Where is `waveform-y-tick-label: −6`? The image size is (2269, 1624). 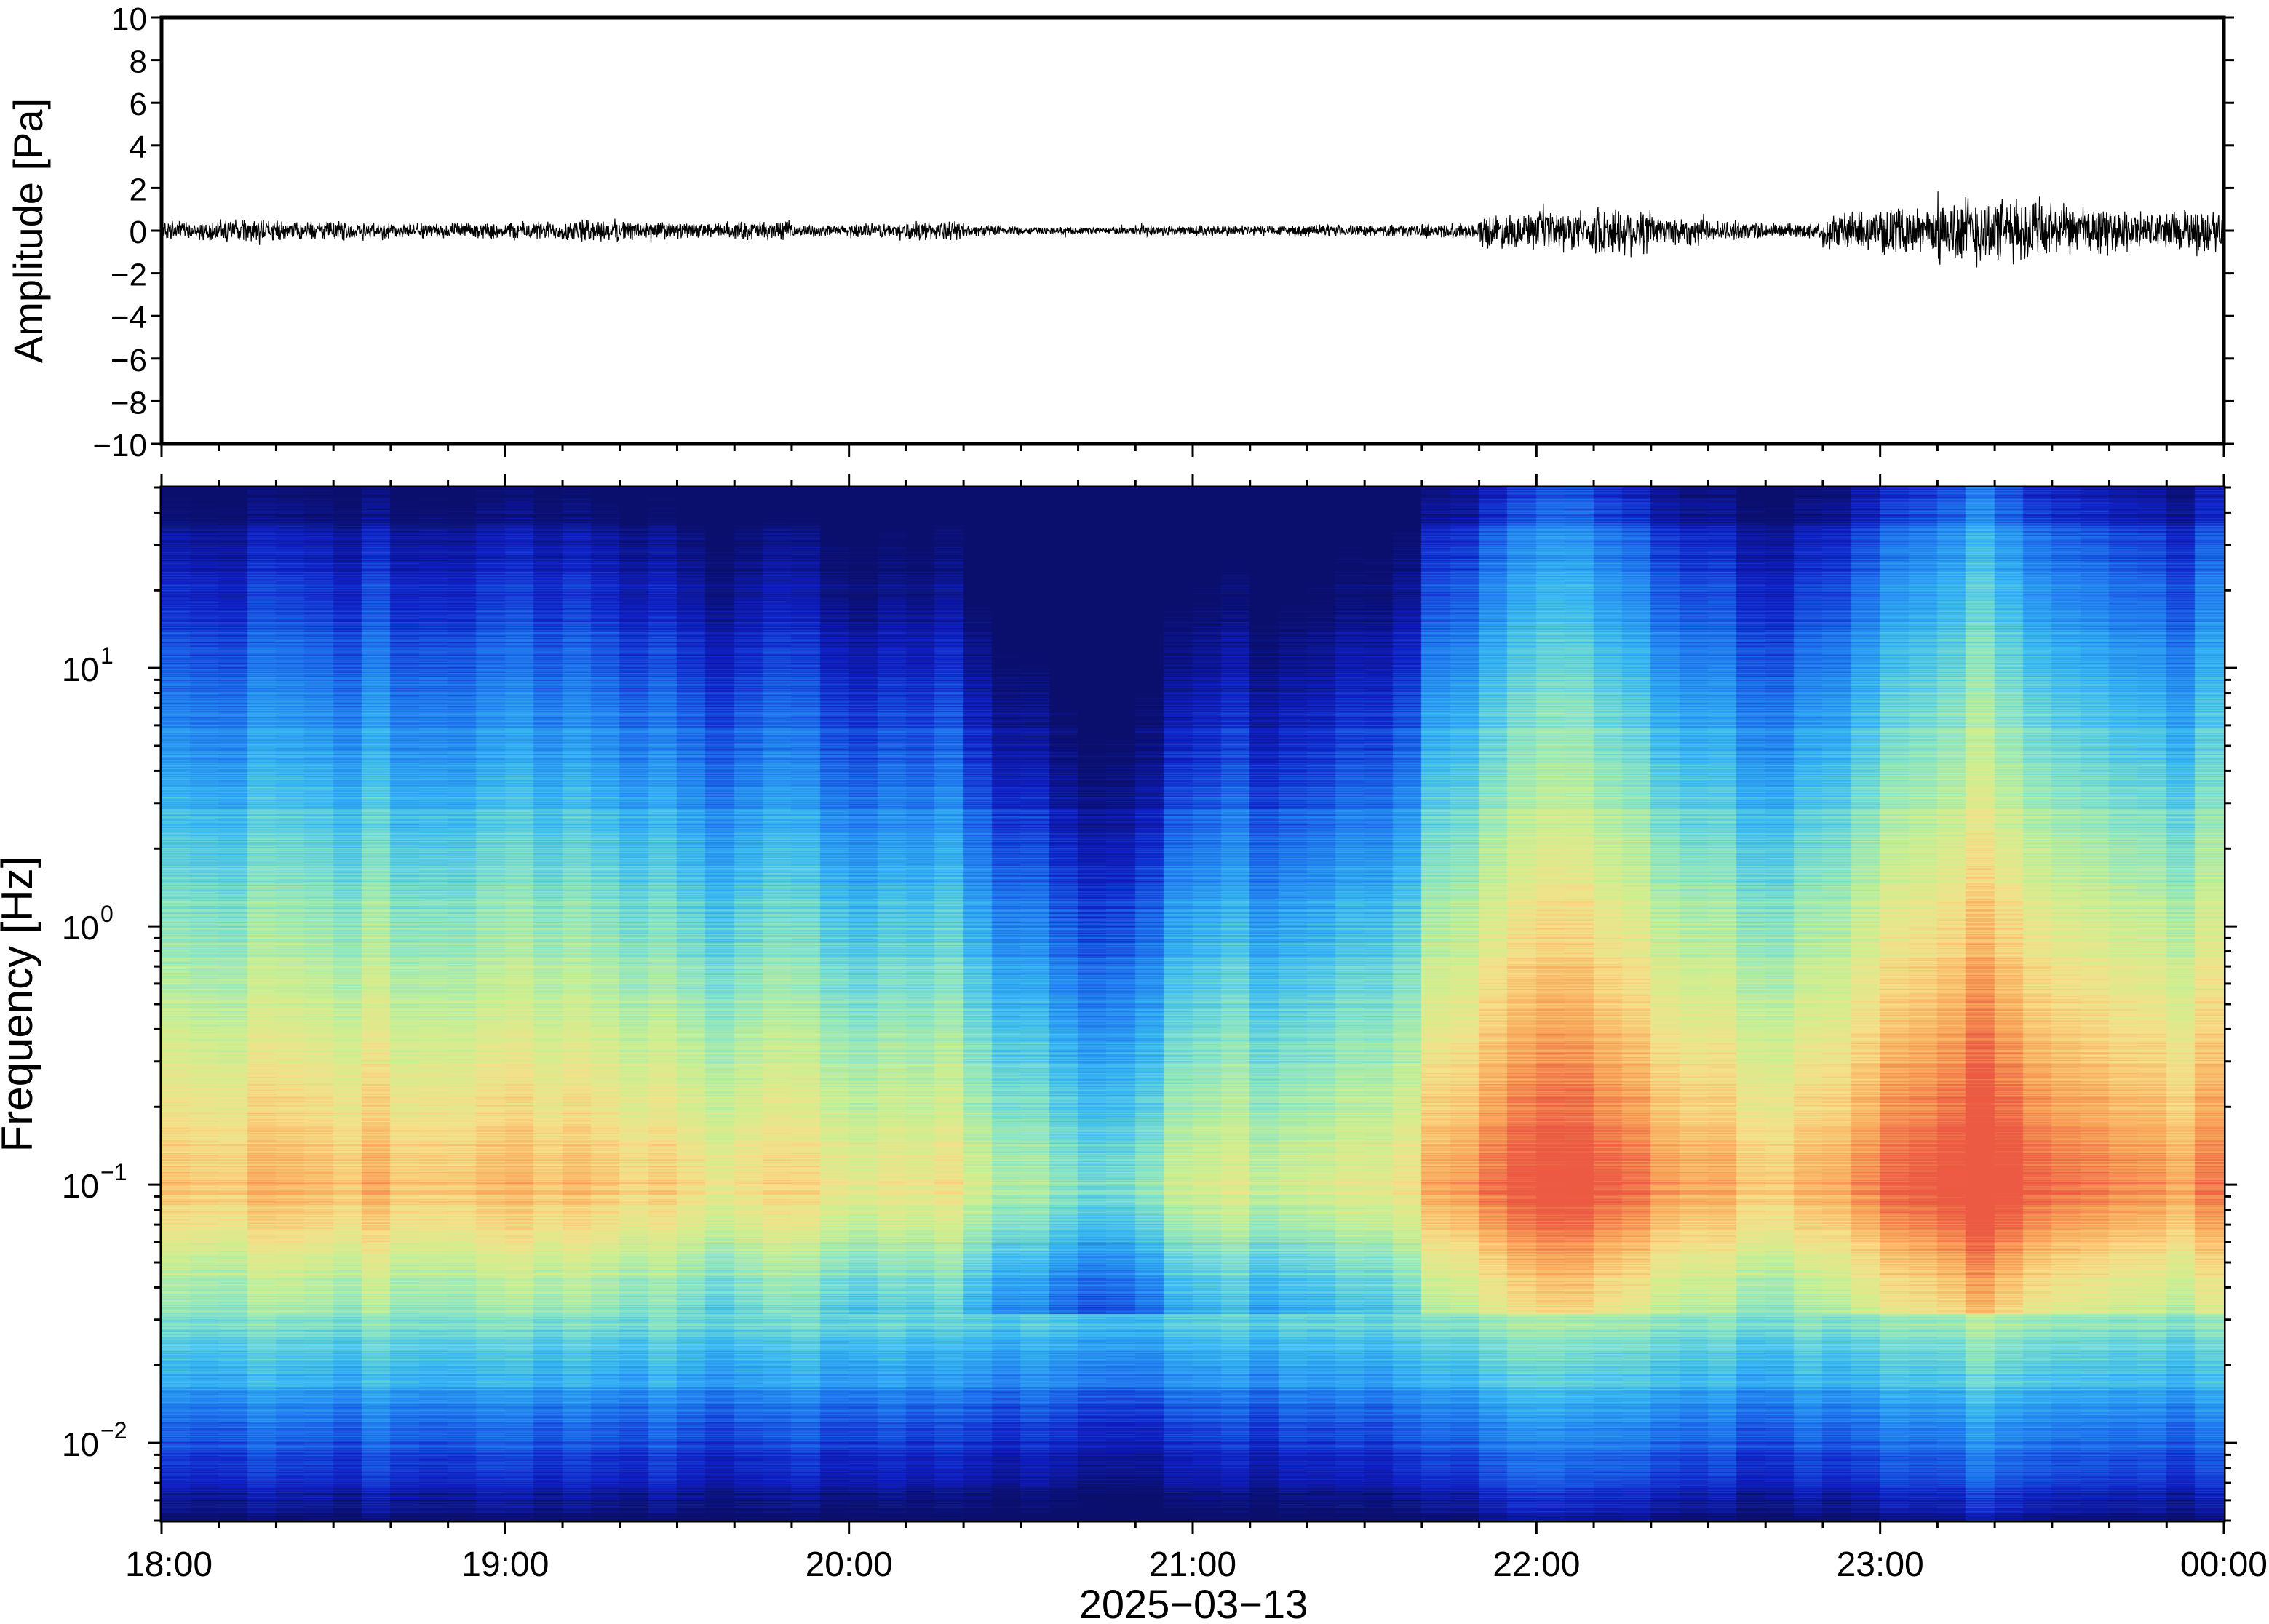
waveform-y-tick-label: −6 is located at coordinates (129, 360).